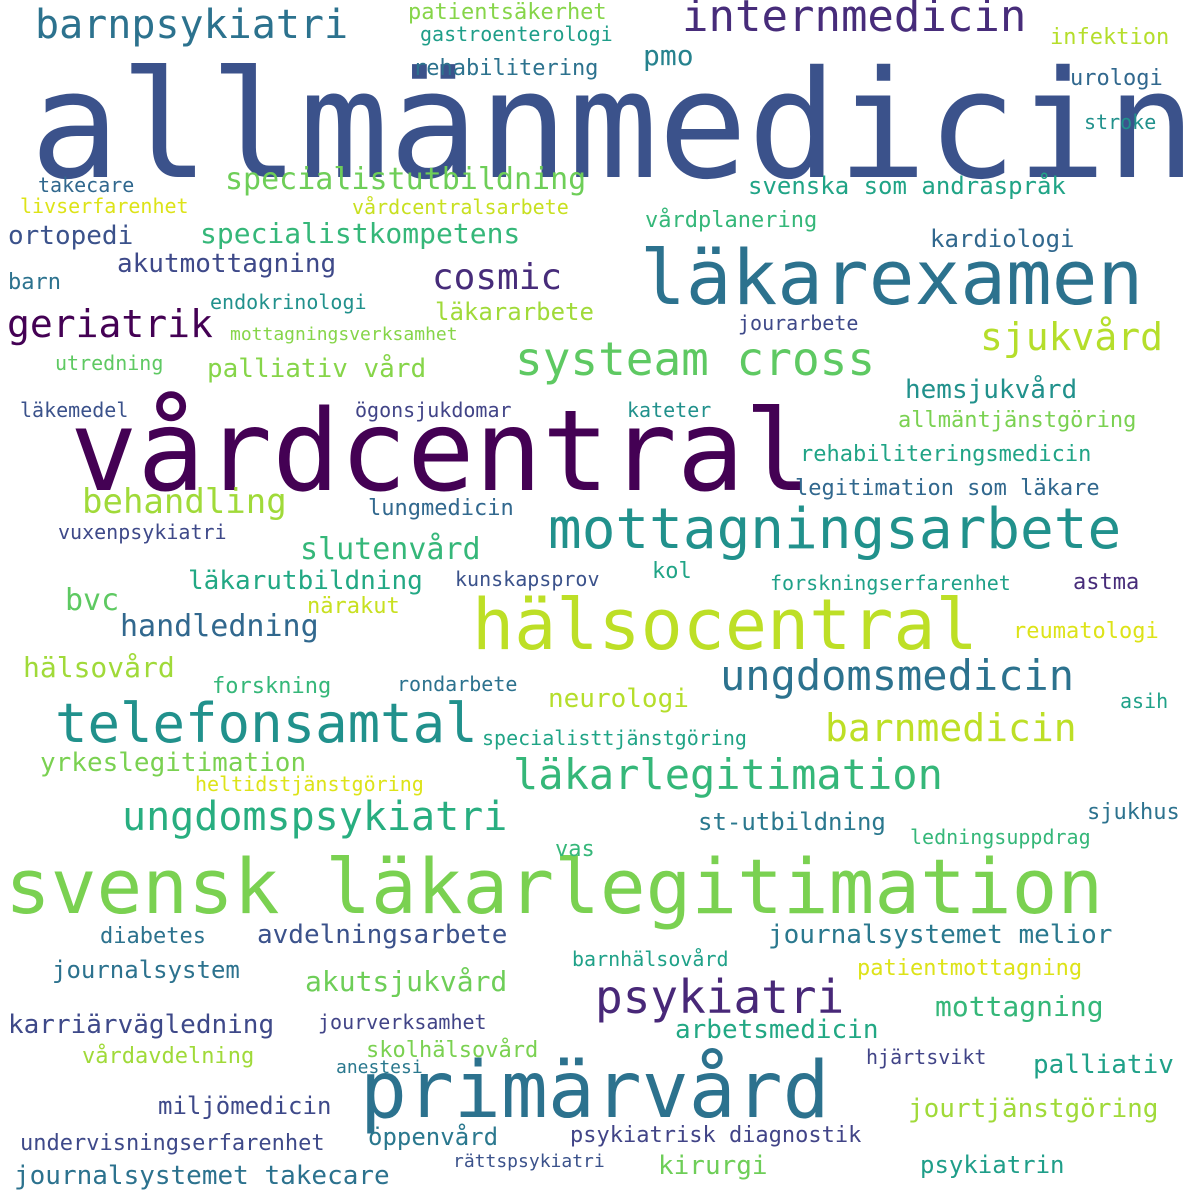 Image resolution: width=1200 pixels, height=1200 pixels. I want to click on word-cloud-term: läkarutbildning, so click(305, 581).